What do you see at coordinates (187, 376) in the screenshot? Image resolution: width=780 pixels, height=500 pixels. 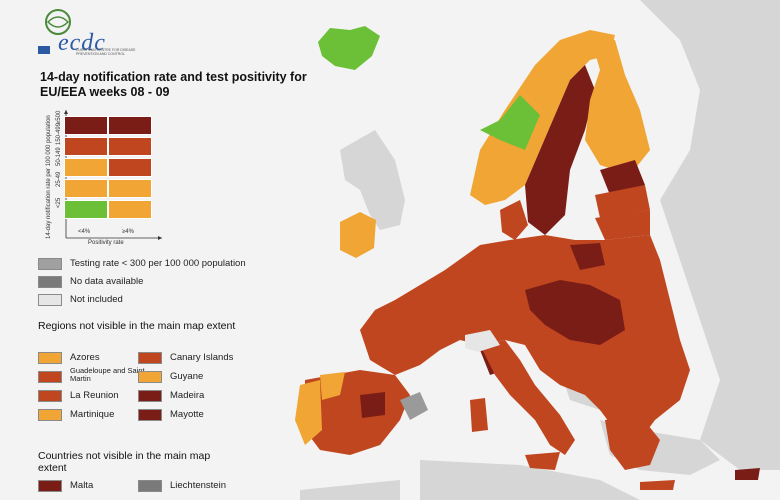 I see `legend-label: Guyane` at bounding box center [187, 376].